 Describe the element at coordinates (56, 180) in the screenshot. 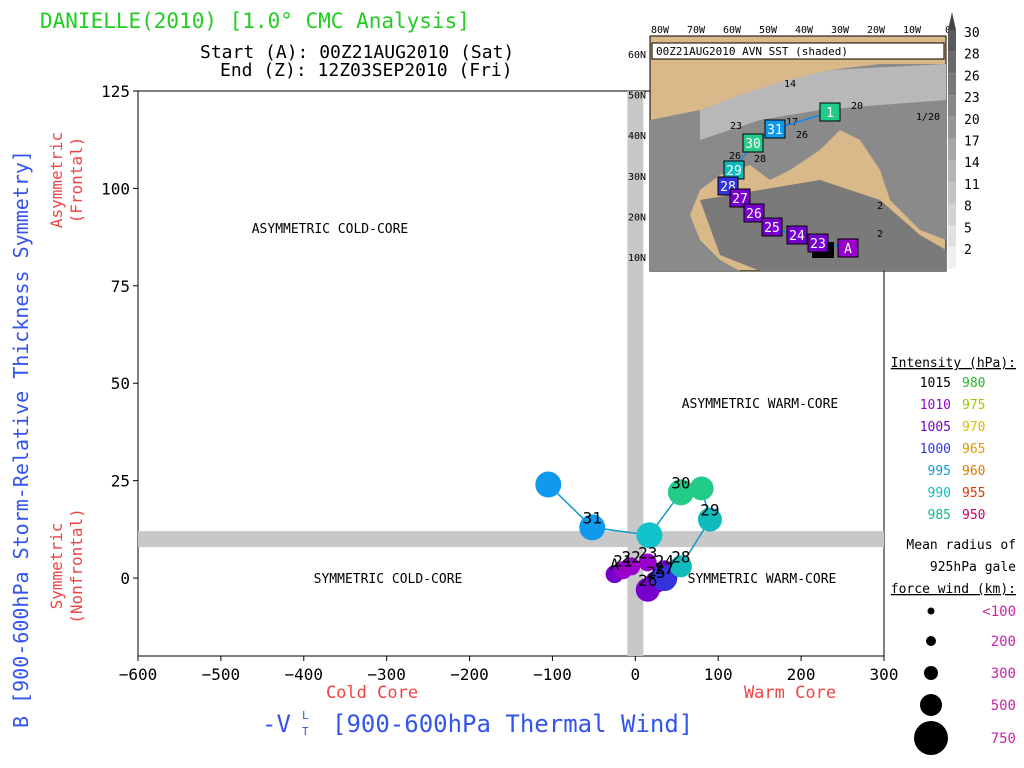

I see `y-annot-asym-1: Asymmetric` at that location.